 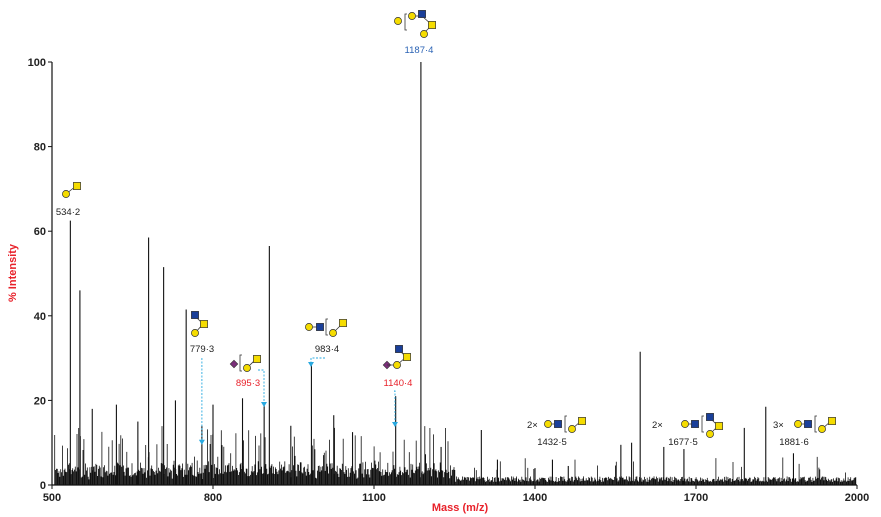 I want to click on y-tick-label: 80, so click(x=40, y=148).